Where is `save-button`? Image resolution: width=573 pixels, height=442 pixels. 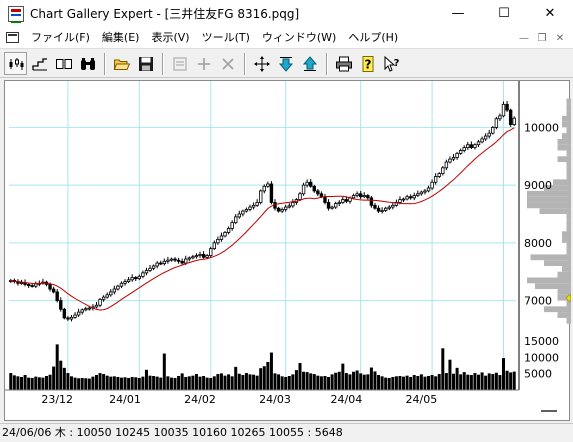 save-button is located at coordinates (145, 63).